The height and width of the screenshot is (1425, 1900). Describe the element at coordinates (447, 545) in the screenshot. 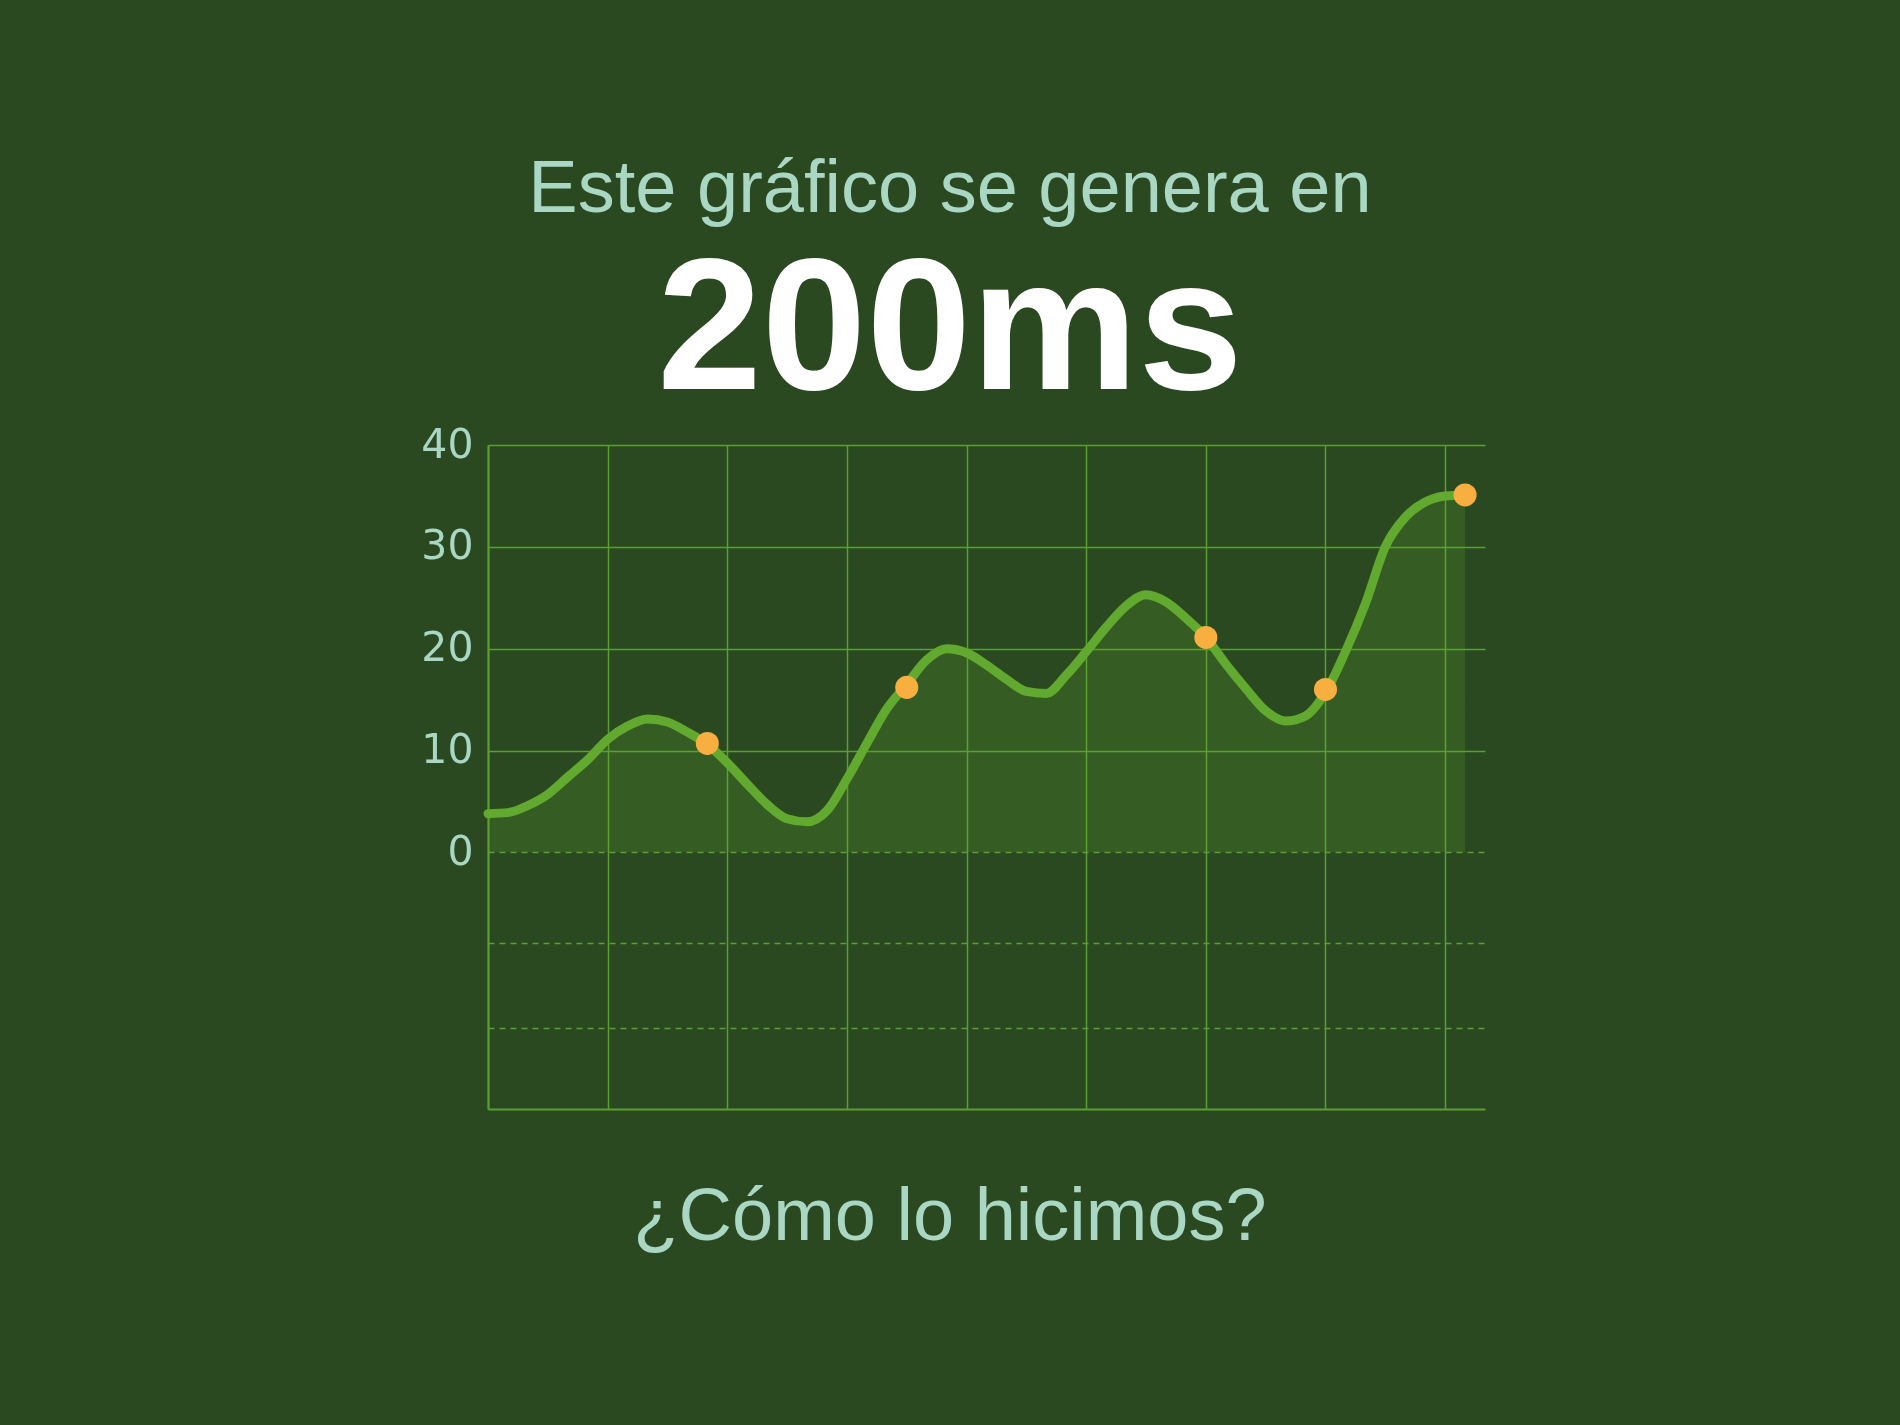

I see `y-tick-label: 30` at that location.